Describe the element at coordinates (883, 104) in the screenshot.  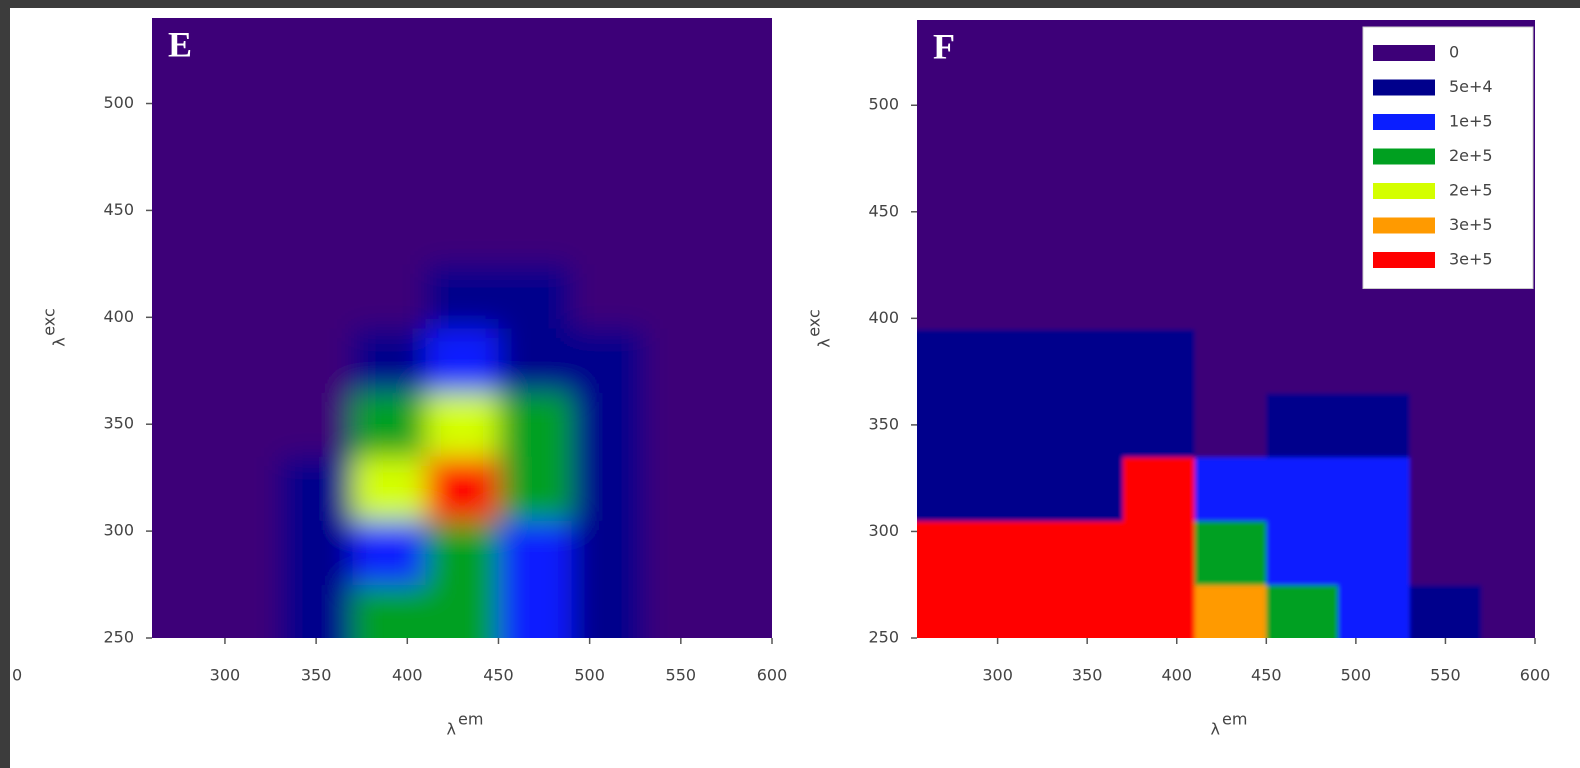
I see `y-tick-label: 500` at that location.